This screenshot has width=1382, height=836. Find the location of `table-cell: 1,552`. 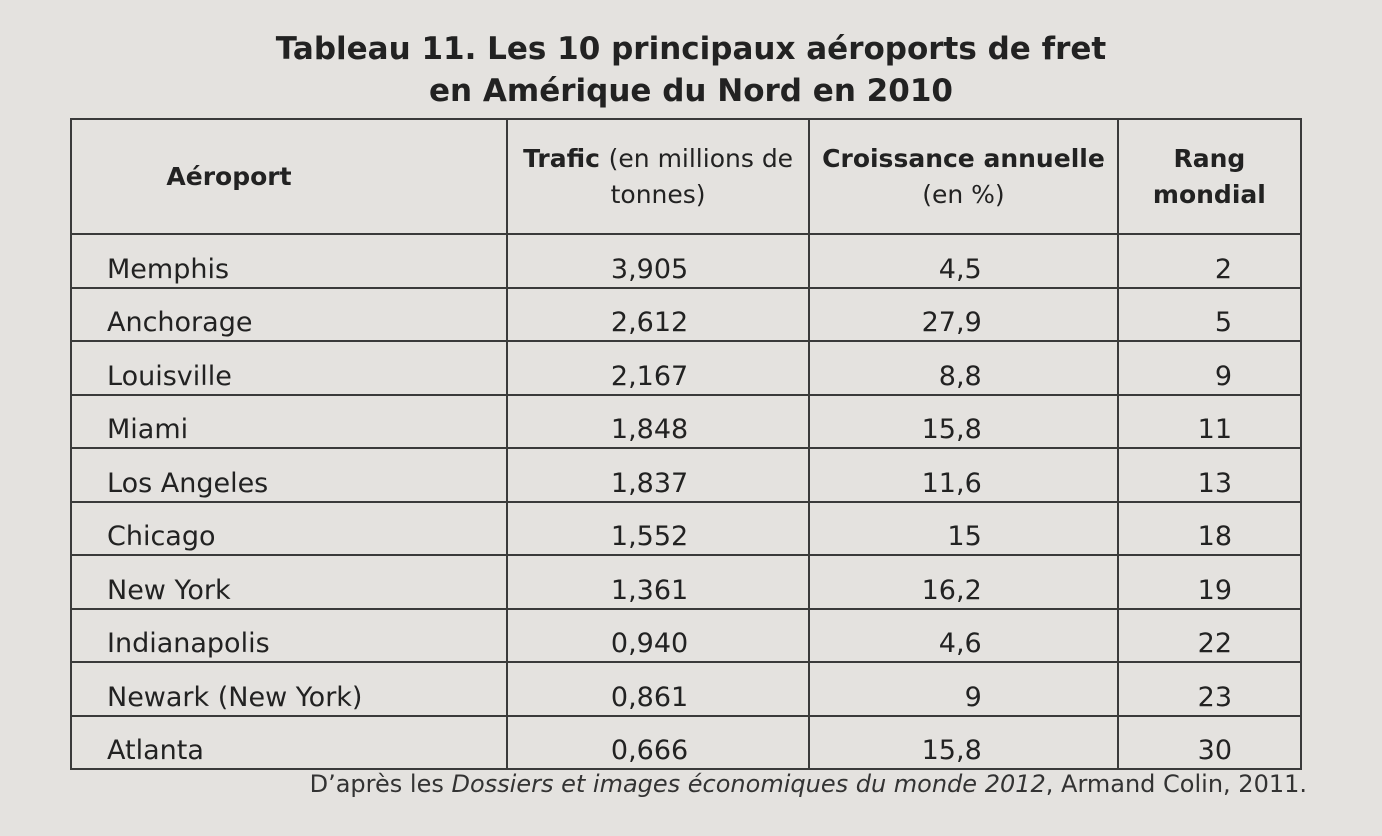

table-cell: 1,552 is located at coordinates (658, 528).